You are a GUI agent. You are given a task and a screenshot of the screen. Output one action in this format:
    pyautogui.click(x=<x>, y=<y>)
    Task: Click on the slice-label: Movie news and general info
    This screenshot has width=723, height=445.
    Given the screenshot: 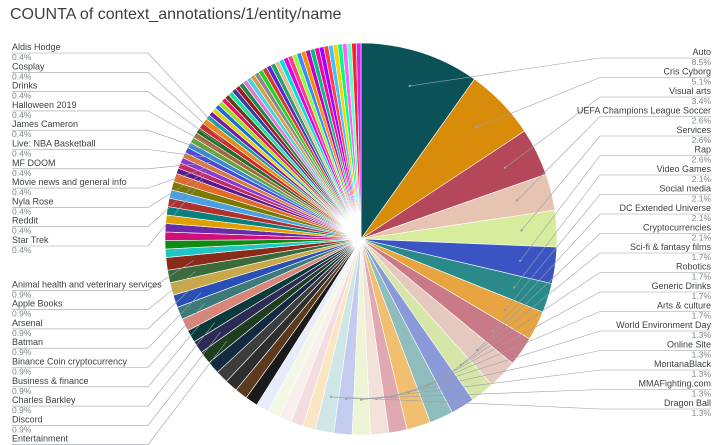 What is the action you would take?
    pyautogui.click(x=69, y=182)
    